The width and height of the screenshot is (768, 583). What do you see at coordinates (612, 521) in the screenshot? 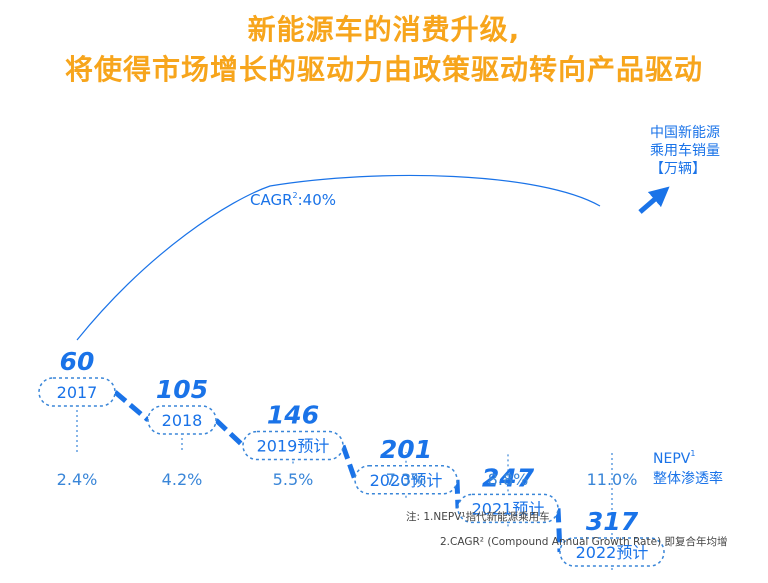
I see `value-label: 317` at bounding box center [612, 521].